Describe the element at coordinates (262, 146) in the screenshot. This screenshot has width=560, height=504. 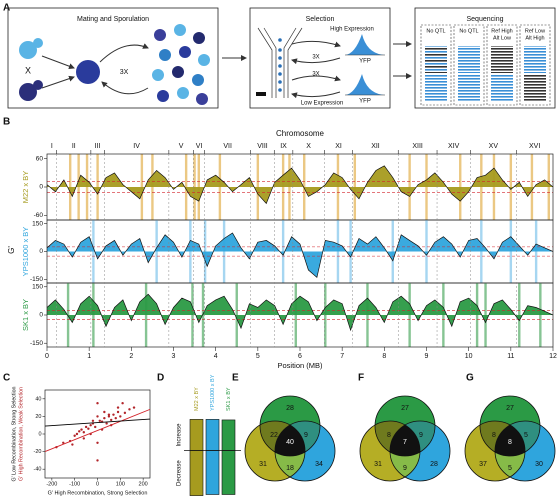
I see `chromosome-label: VIII` at that location.